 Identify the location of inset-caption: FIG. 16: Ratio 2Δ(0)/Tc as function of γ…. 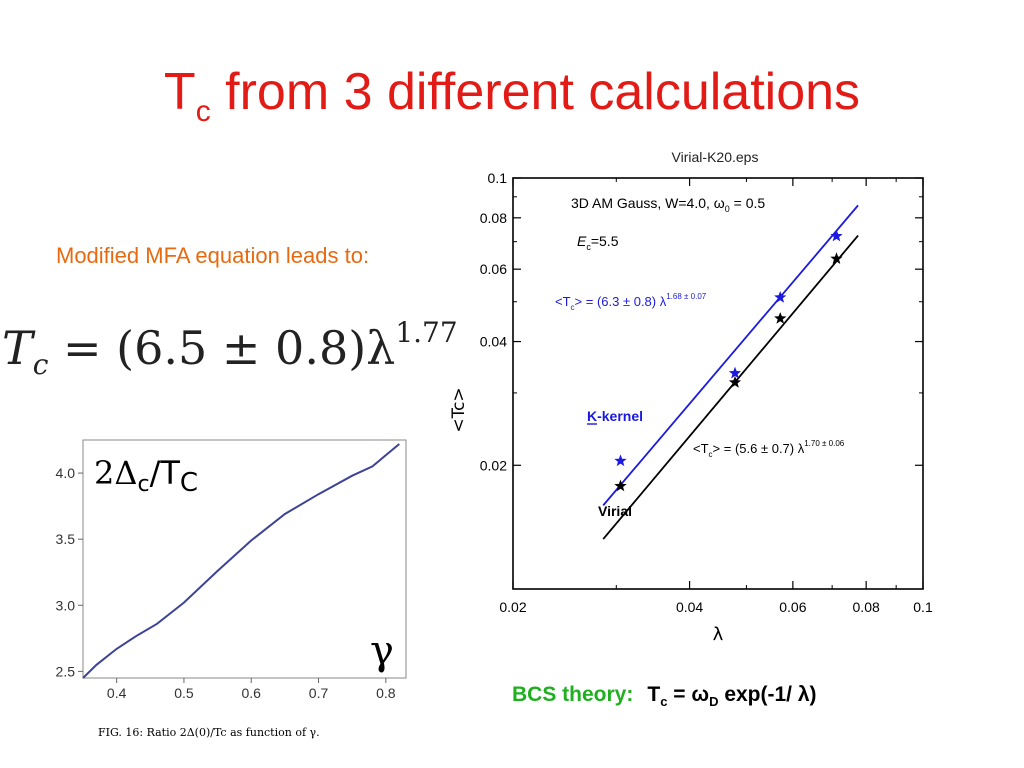
(209, 732).